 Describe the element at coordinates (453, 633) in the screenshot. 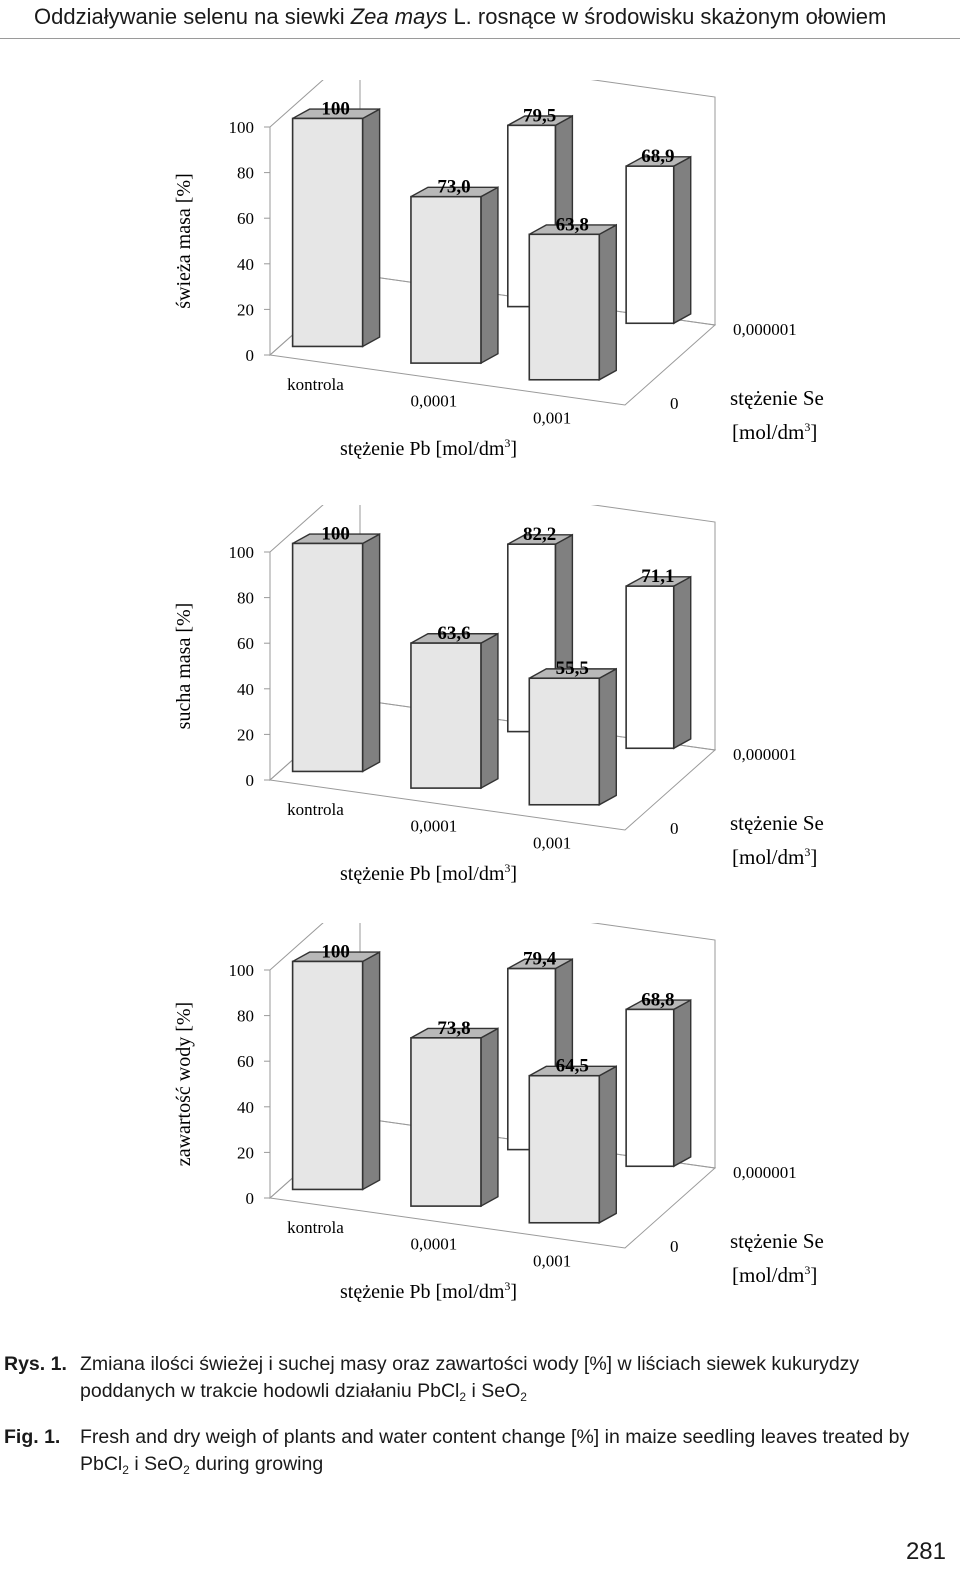

I see `data-label: 63,6` at that location.